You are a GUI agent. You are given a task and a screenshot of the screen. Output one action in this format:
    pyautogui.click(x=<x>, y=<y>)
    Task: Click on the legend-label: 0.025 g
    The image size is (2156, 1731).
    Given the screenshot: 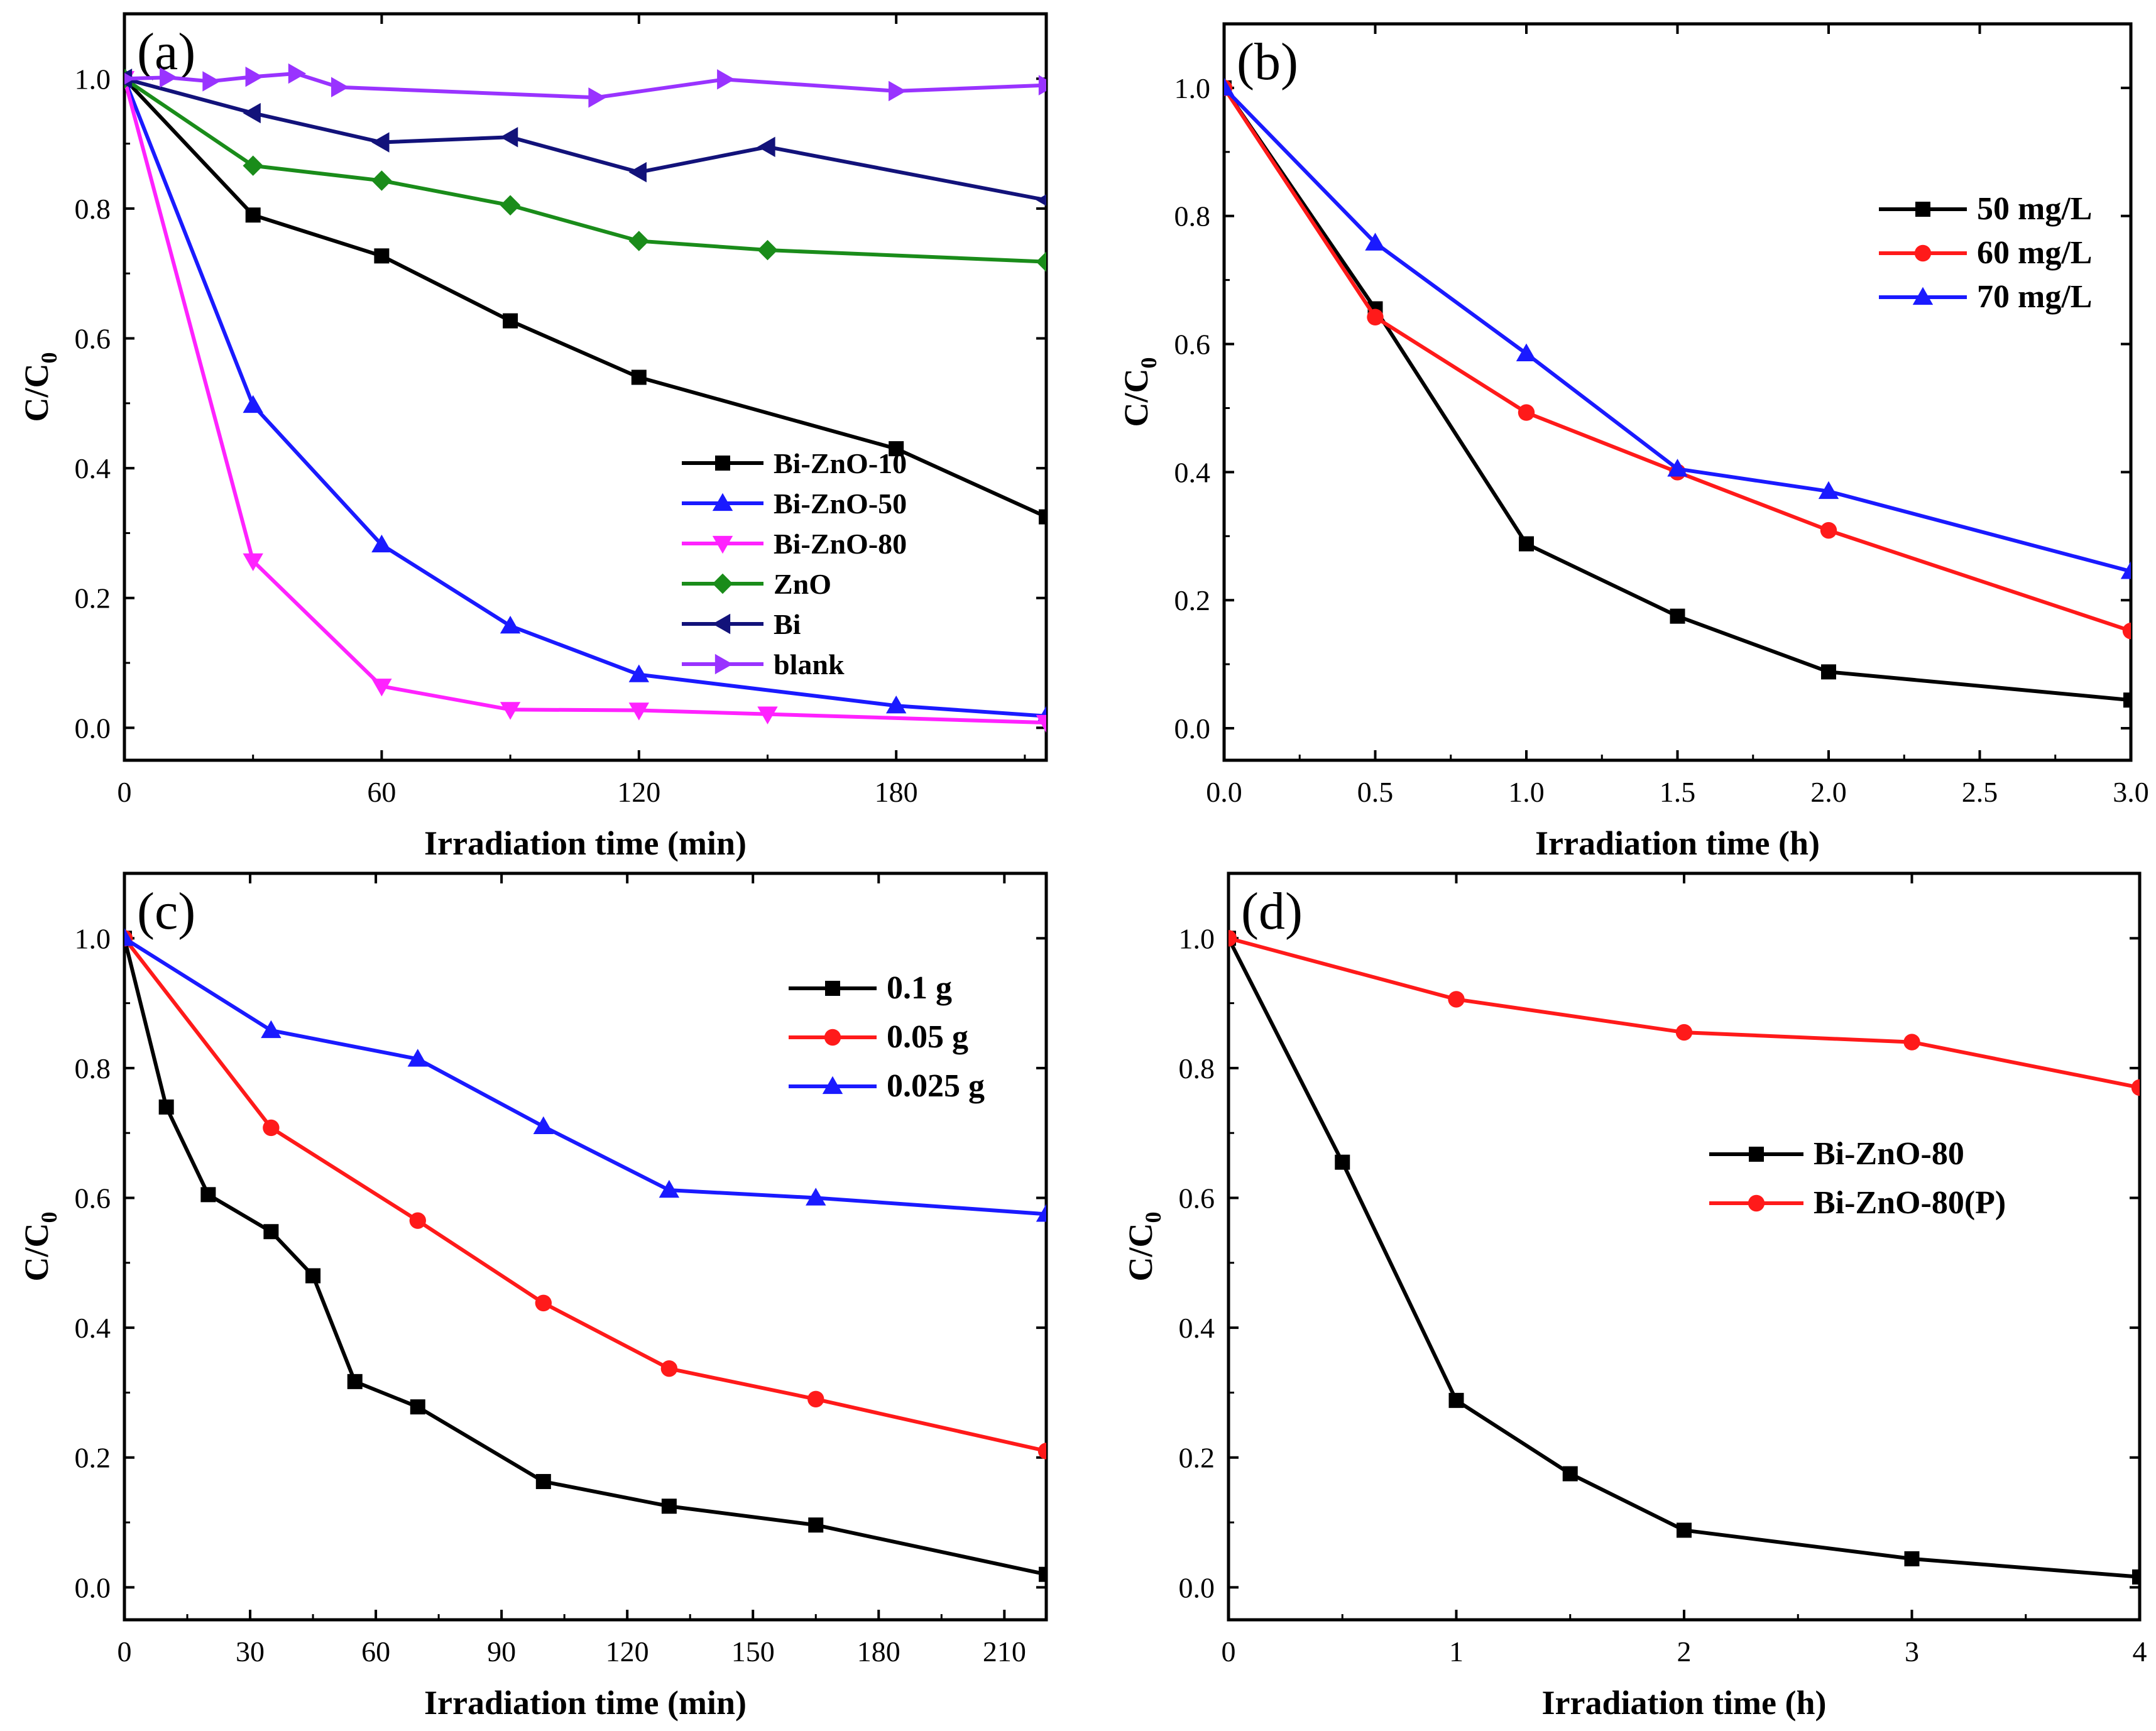 What is the action you would take?
    pyautogui.click(x=936, y=1086)
    